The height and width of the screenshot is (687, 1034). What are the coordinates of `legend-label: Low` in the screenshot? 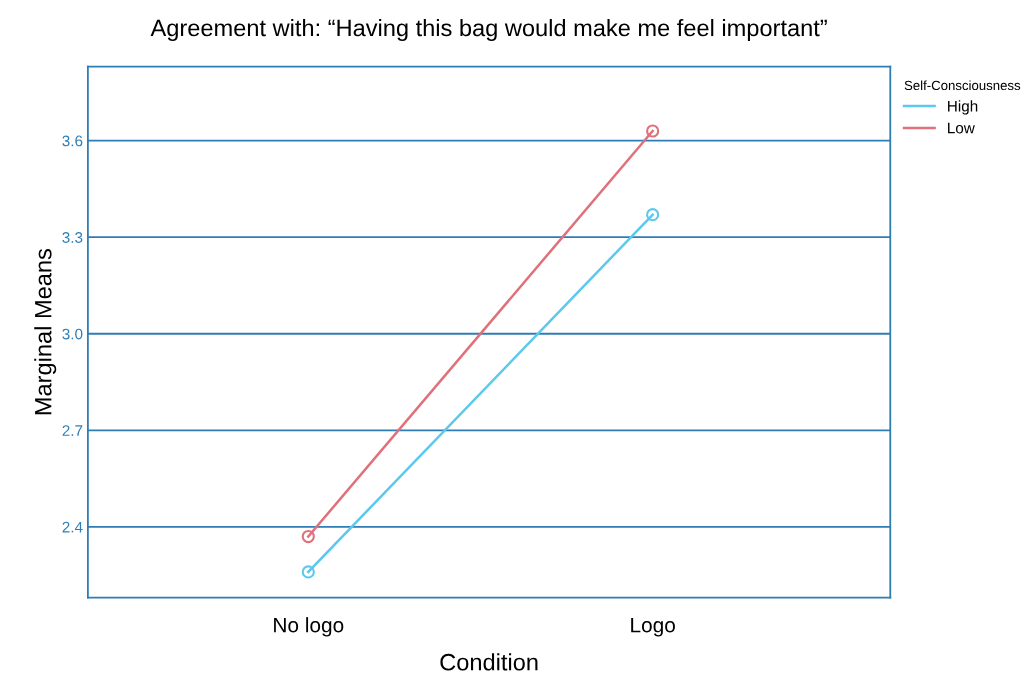 It's located at (961, 128).